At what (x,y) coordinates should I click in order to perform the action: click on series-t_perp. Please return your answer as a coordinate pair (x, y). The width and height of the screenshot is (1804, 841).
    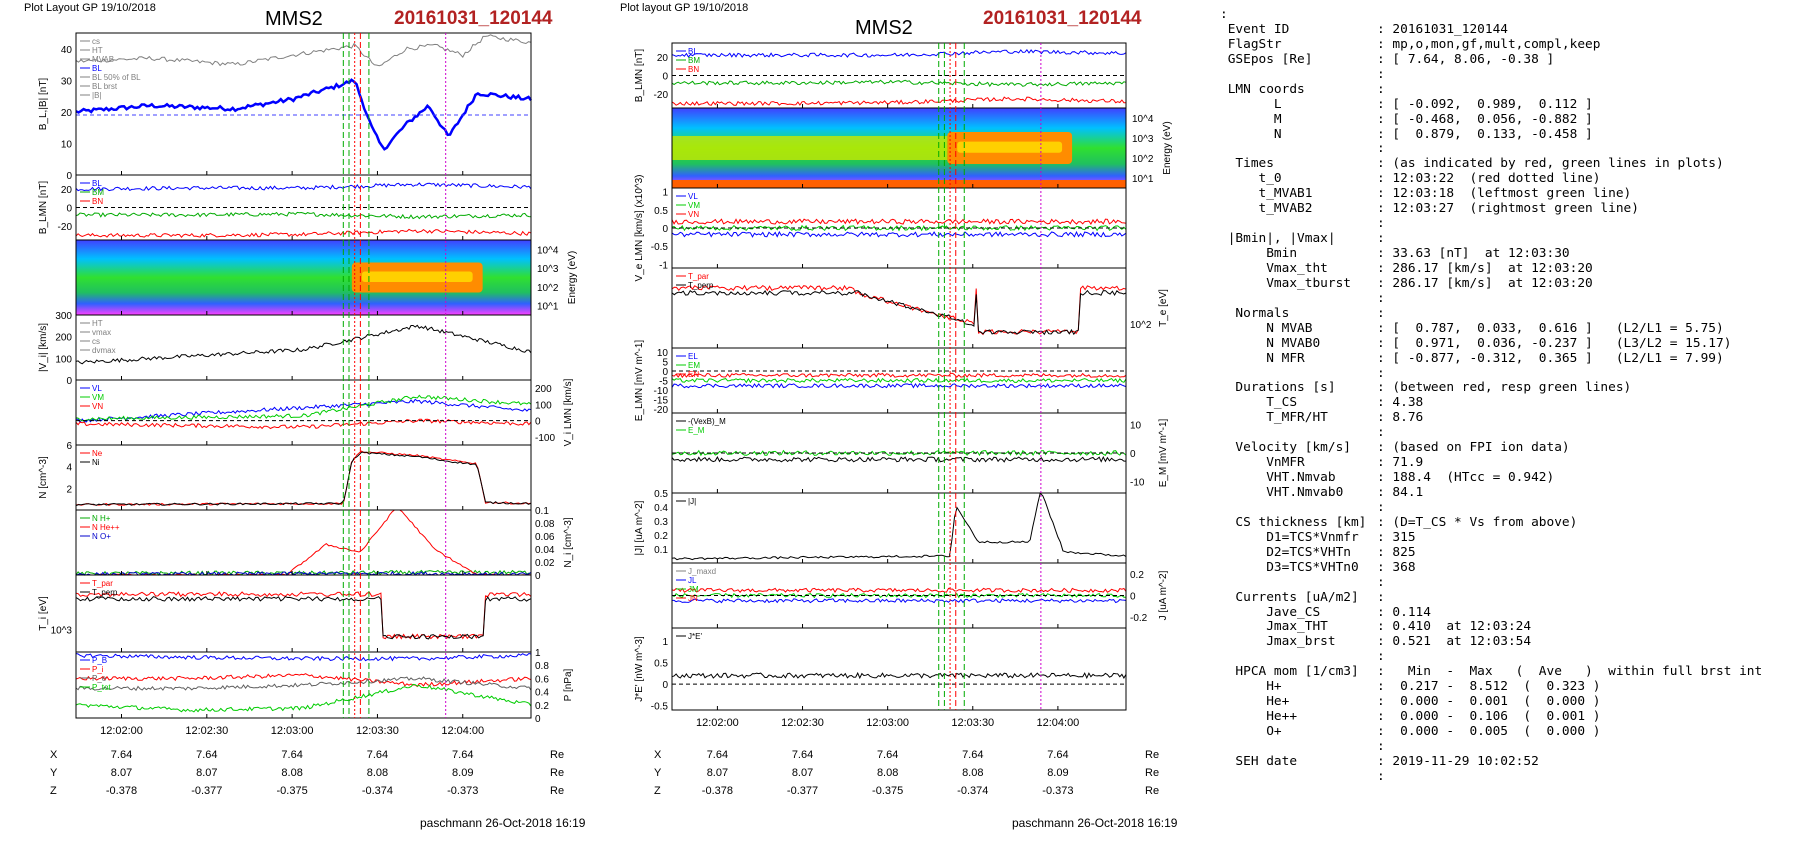
    Looking at the image, I should click on (303, 617).